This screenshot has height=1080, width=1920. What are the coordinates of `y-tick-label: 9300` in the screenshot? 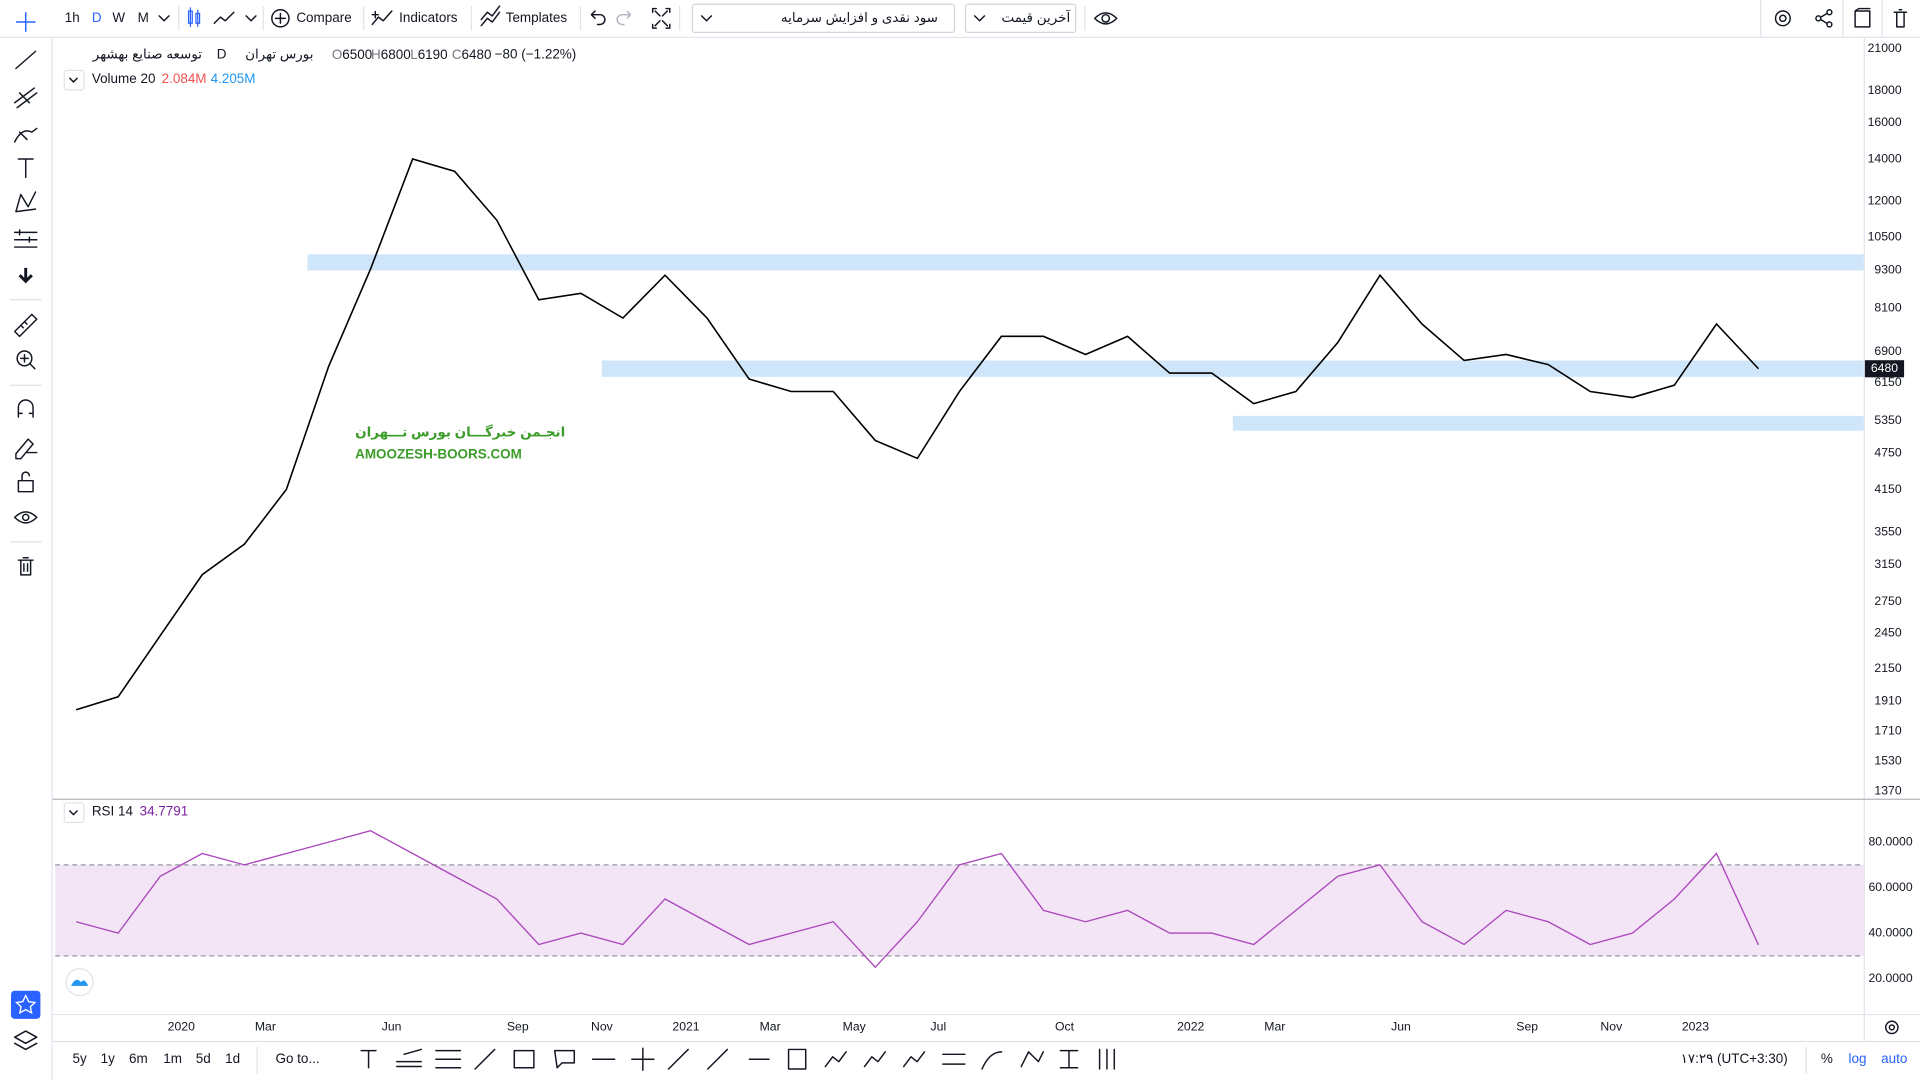 It's located at (1887, 270).